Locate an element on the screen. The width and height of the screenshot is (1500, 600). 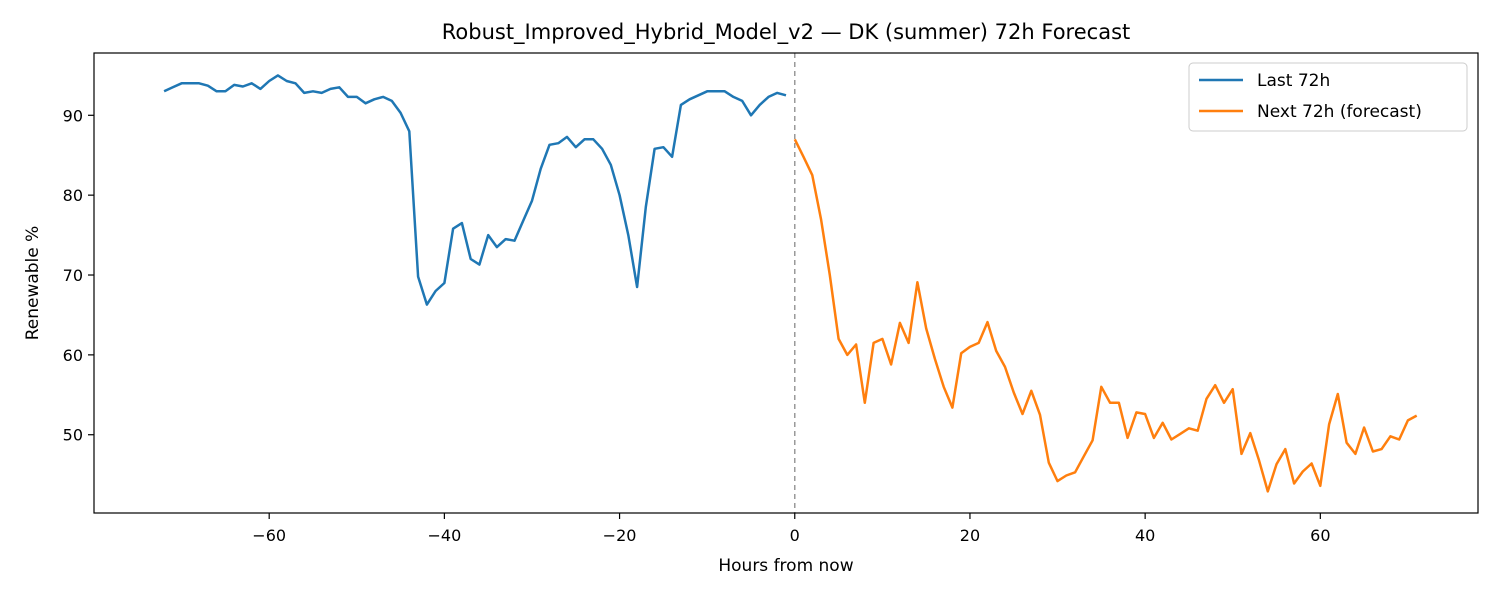
y-axis: 50 60 70 80 90 is located at coordinates (78, 275).